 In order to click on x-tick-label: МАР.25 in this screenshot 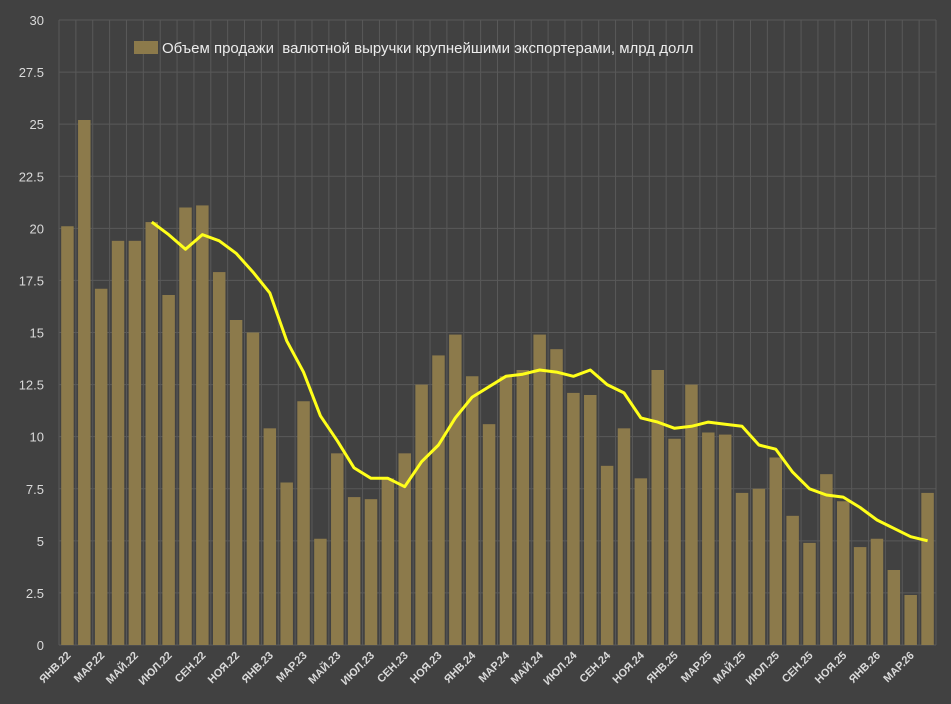, I will do `click(696, 667)`.